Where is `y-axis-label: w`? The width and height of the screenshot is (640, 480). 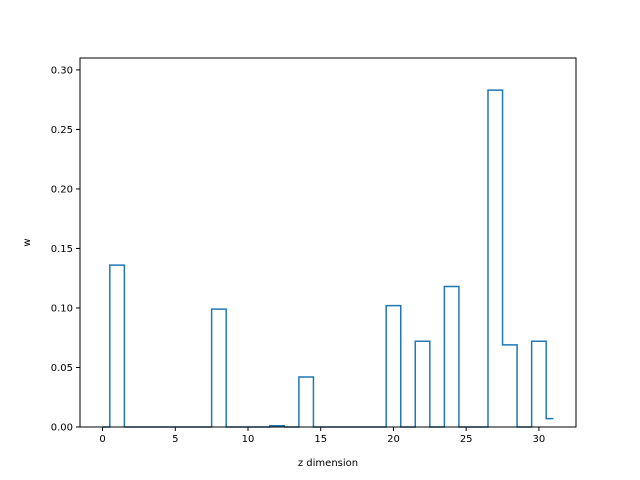 y-axis-label: w is located at coordinates (27, 242).